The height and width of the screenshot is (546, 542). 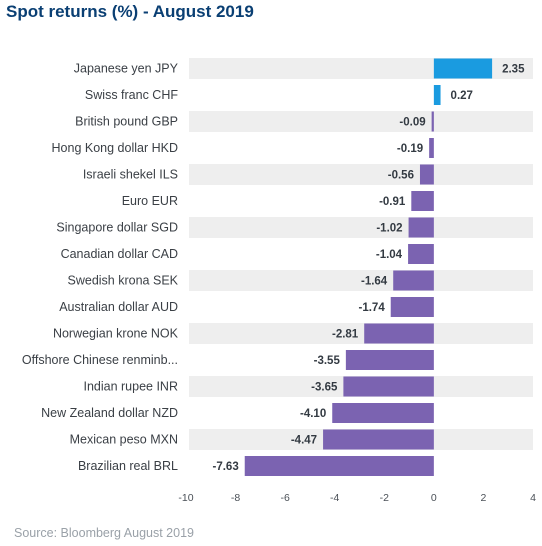 What do you see at coordinates (123, 281) in the screenshot?
I see `category-label: Swedish krona SEK` at bounding box center [123, 281].